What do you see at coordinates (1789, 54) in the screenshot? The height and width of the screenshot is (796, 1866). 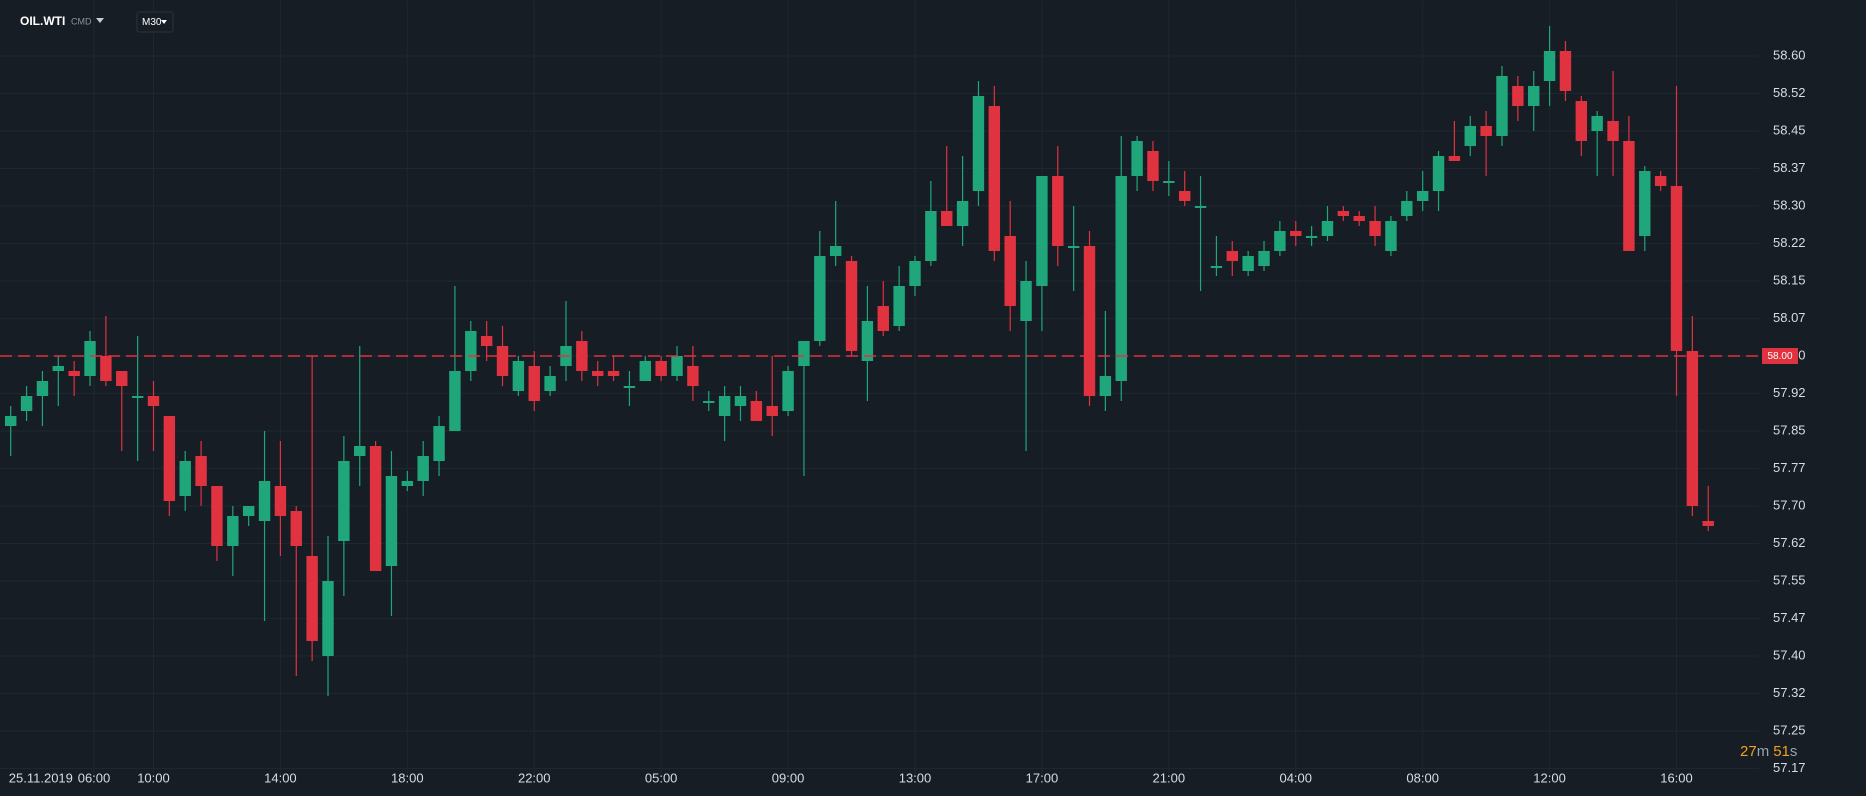 I see `y-tick-label: 58.60` at bounding box center [1789, 54].